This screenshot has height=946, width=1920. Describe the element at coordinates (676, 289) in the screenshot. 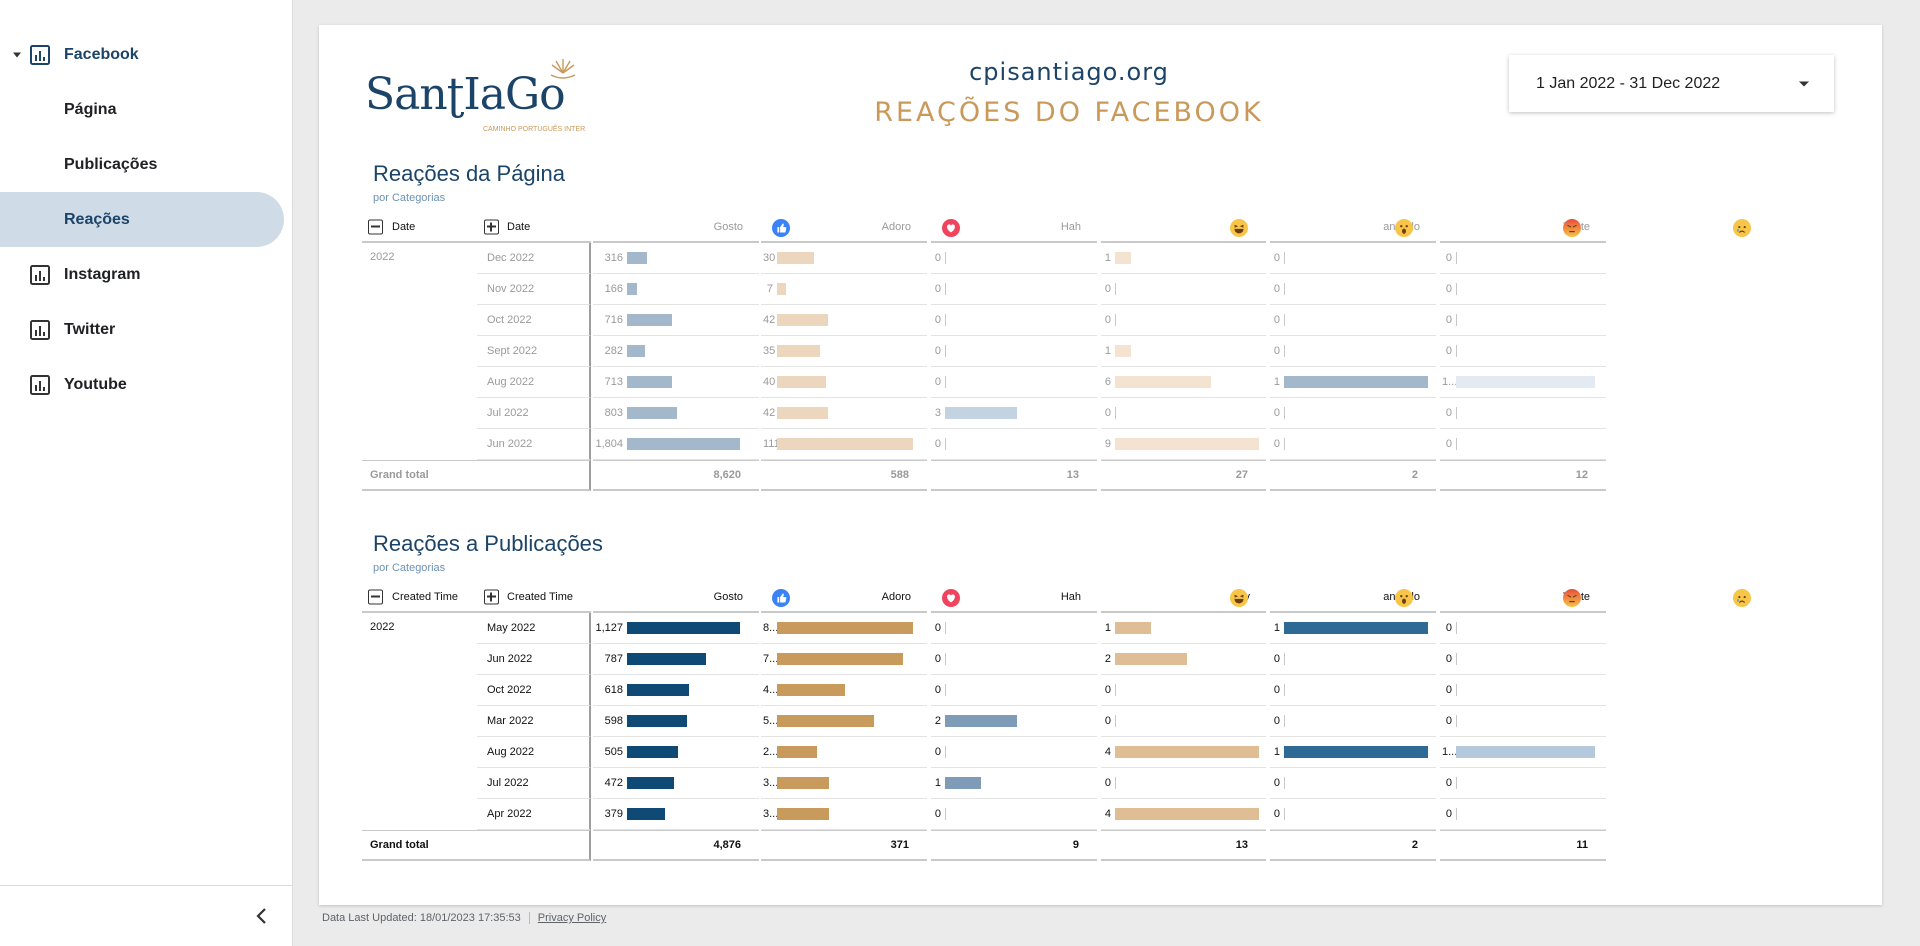

I see `value-cell: 166` at that location.